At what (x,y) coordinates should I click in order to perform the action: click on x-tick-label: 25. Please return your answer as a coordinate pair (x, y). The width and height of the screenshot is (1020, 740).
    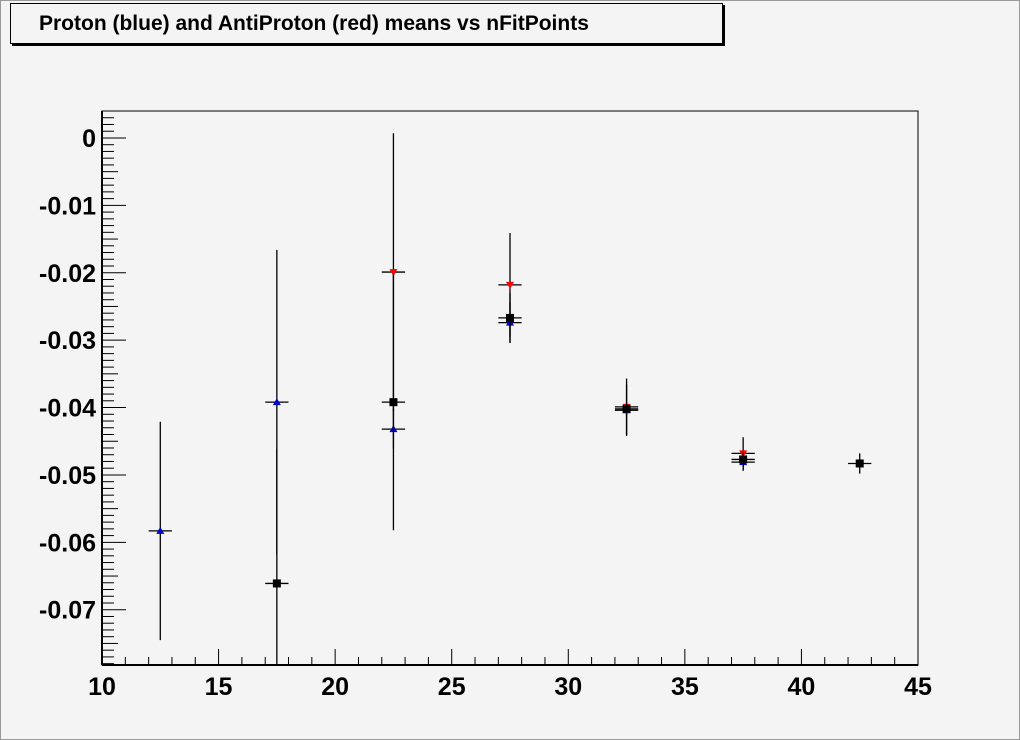
    Looking at the image, I should click on (452, 687).